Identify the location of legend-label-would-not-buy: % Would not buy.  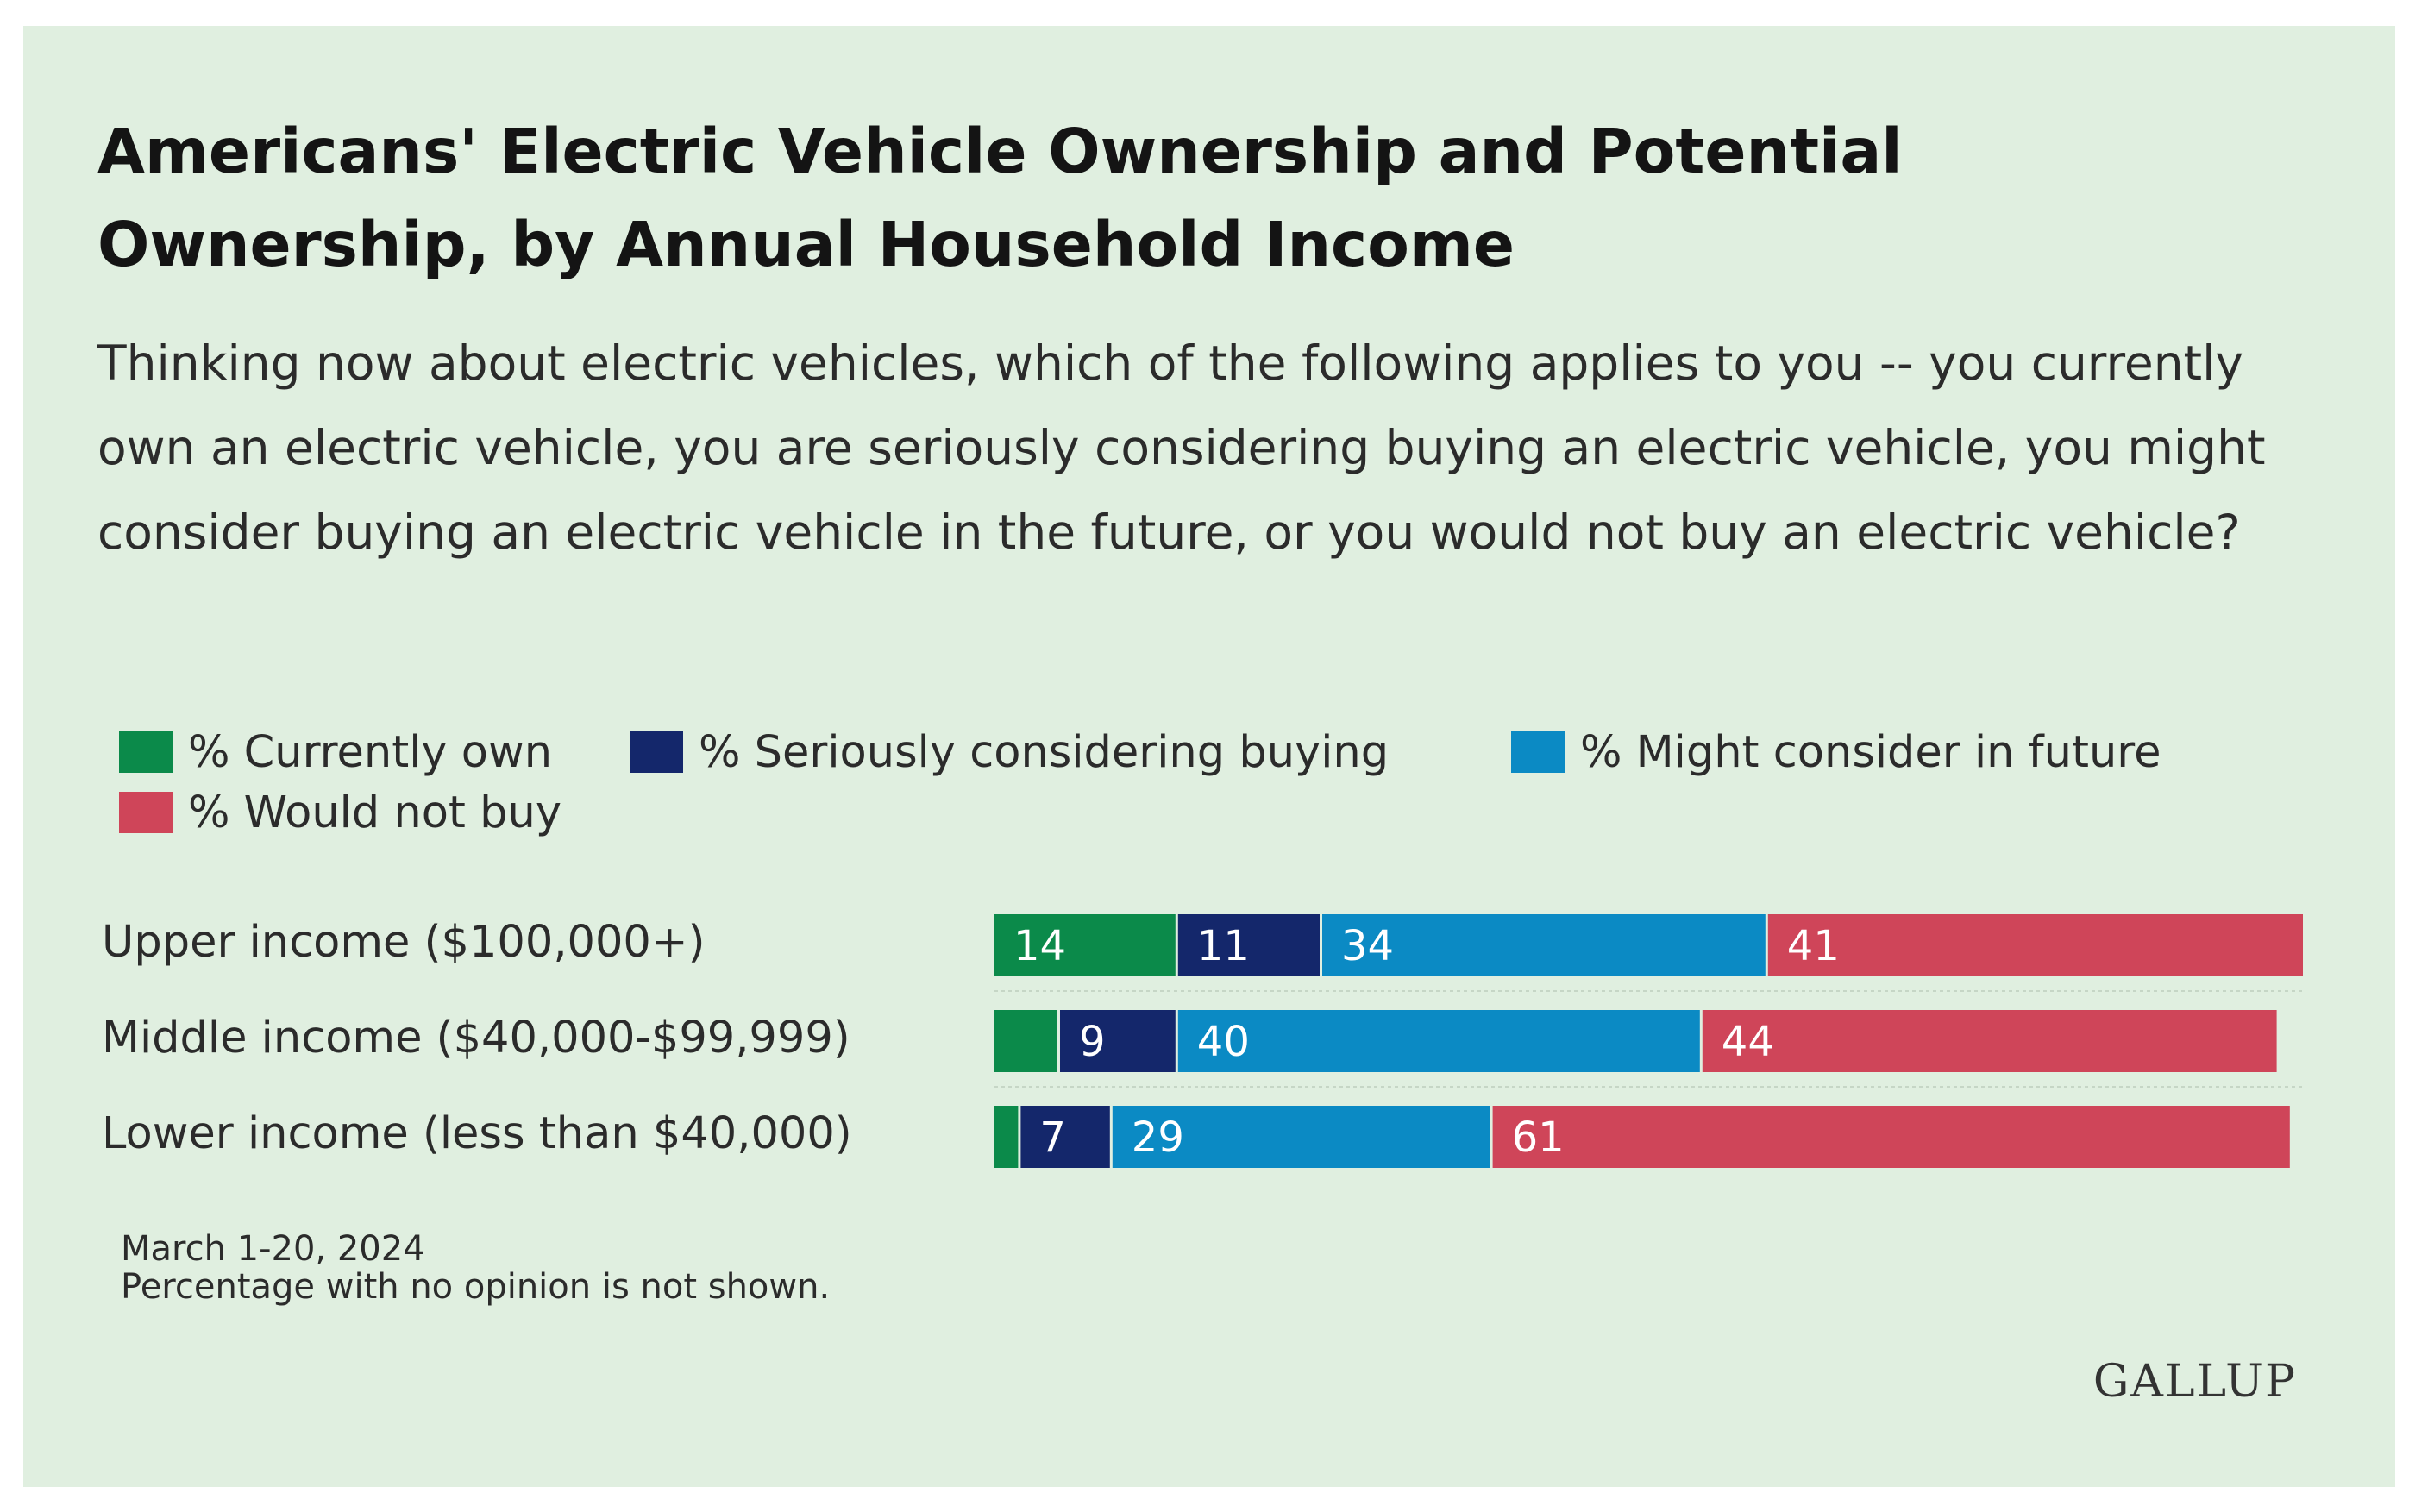
(375, 812).